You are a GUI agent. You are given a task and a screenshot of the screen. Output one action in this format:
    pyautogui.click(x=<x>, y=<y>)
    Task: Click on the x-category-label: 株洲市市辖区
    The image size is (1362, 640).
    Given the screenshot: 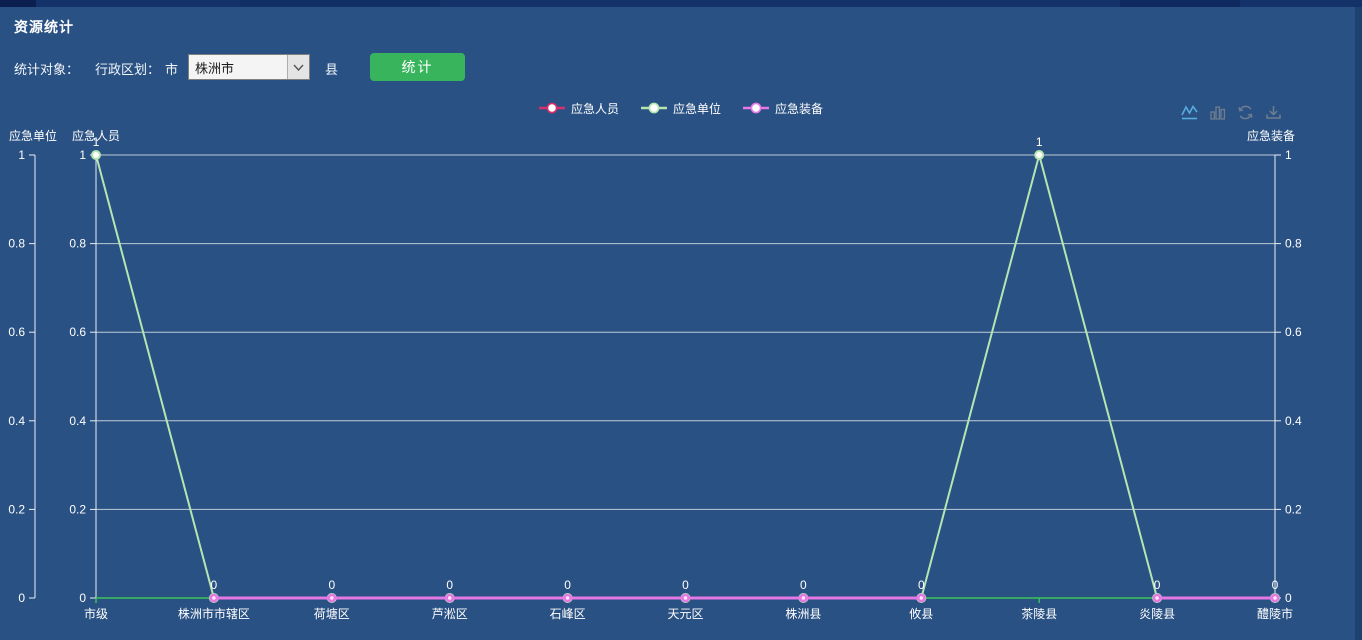 What is the action you would take?
    pyautogui.click(x=214, y=613)
    